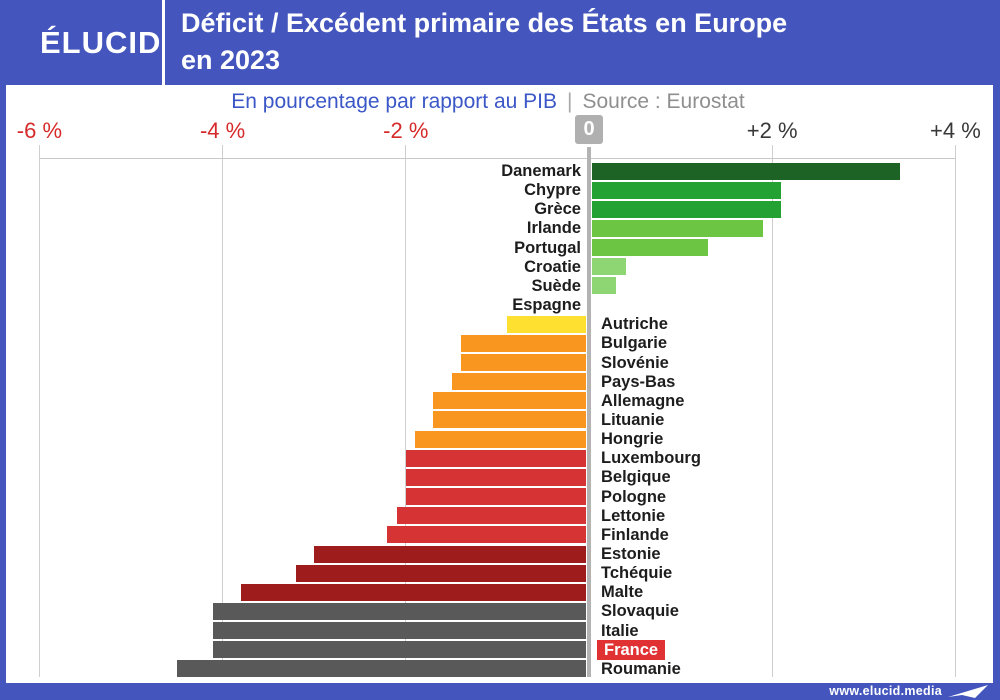 The width and height of the screenshot is (1000, 700). What do you see at coordinates (634, 496) in the screenshot?
I see `country-label: Pologne` at bounding box center [634, 496].